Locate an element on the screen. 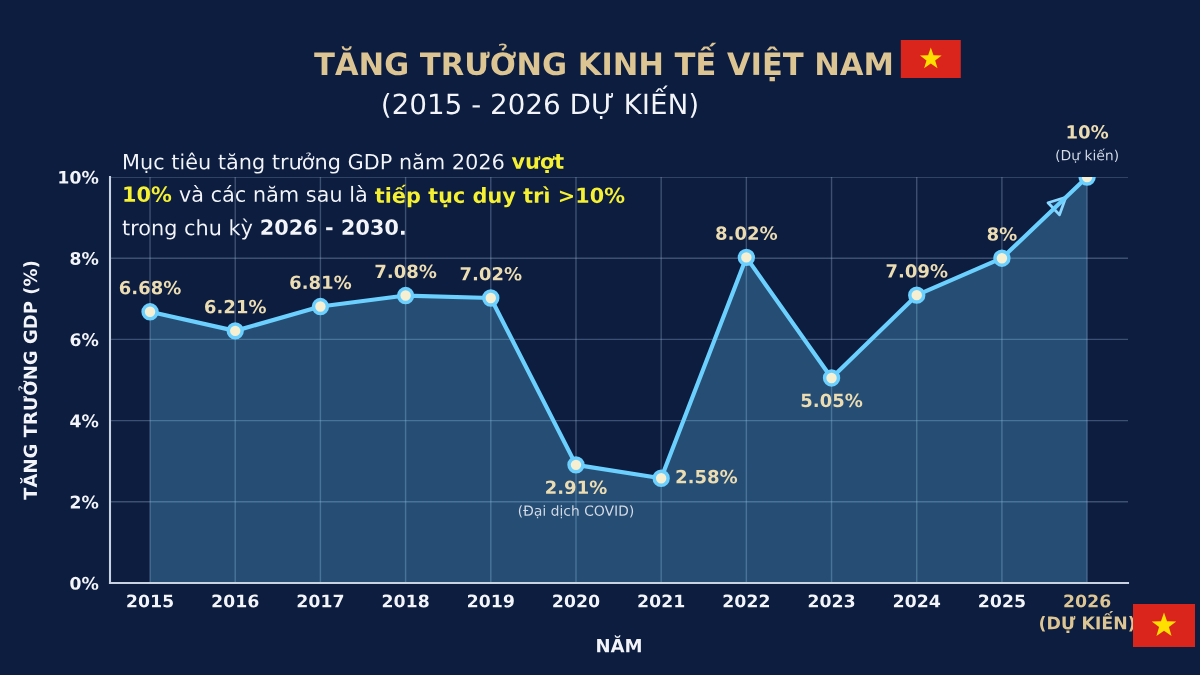 Image resolution: width=1200 pixels, height=675 pixels. x-tick-label: 2018 is located at coordinates (405, 601).